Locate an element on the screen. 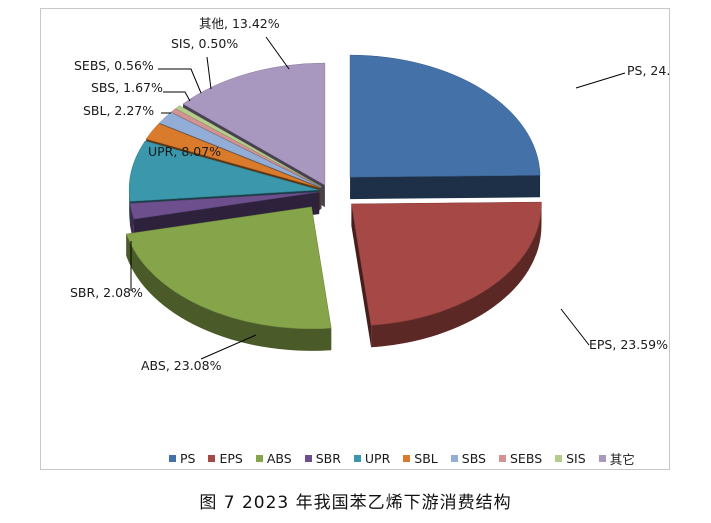  pie-slice-sis is located at coordinates (248, 146).